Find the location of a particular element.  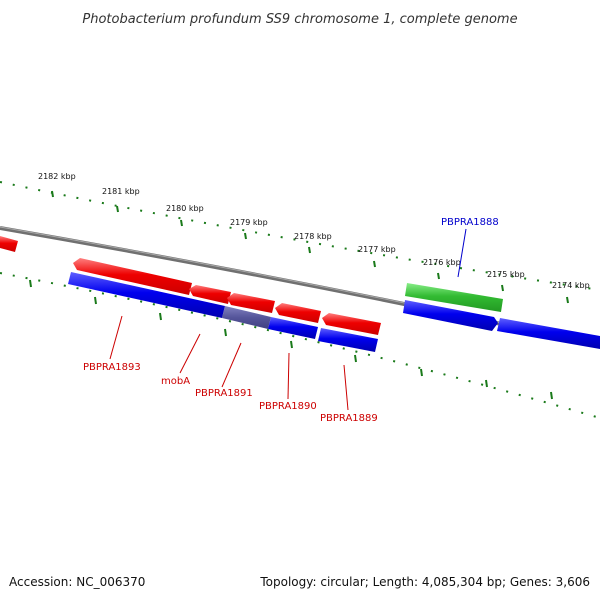

ruler-label: 2181 kbp is located at coordinates (121, 191).